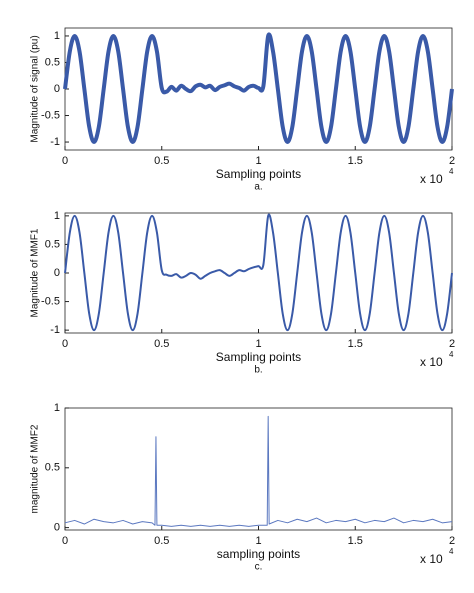 The height and width of the screenshot is (593, 474). Describe the element at coordinates (258, 187) in the screenshot. I see `caption: a.` at that location.